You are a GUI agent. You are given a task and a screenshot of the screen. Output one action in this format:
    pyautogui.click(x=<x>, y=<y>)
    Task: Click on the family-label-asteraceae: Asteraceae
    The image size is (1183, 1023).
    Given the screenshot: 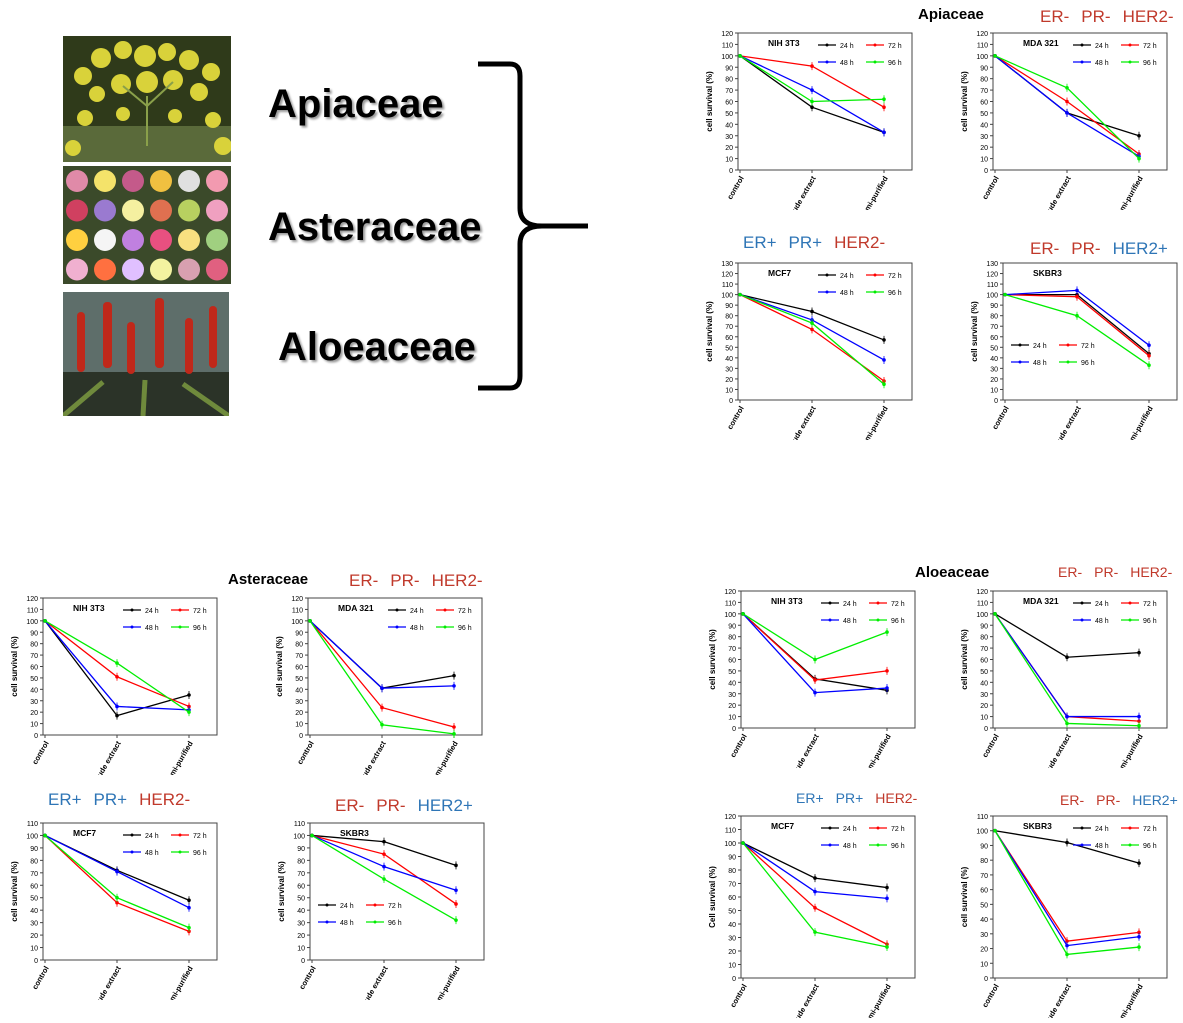 What is the action you would take?
    pyautogui.click(x=375, y=227)
    